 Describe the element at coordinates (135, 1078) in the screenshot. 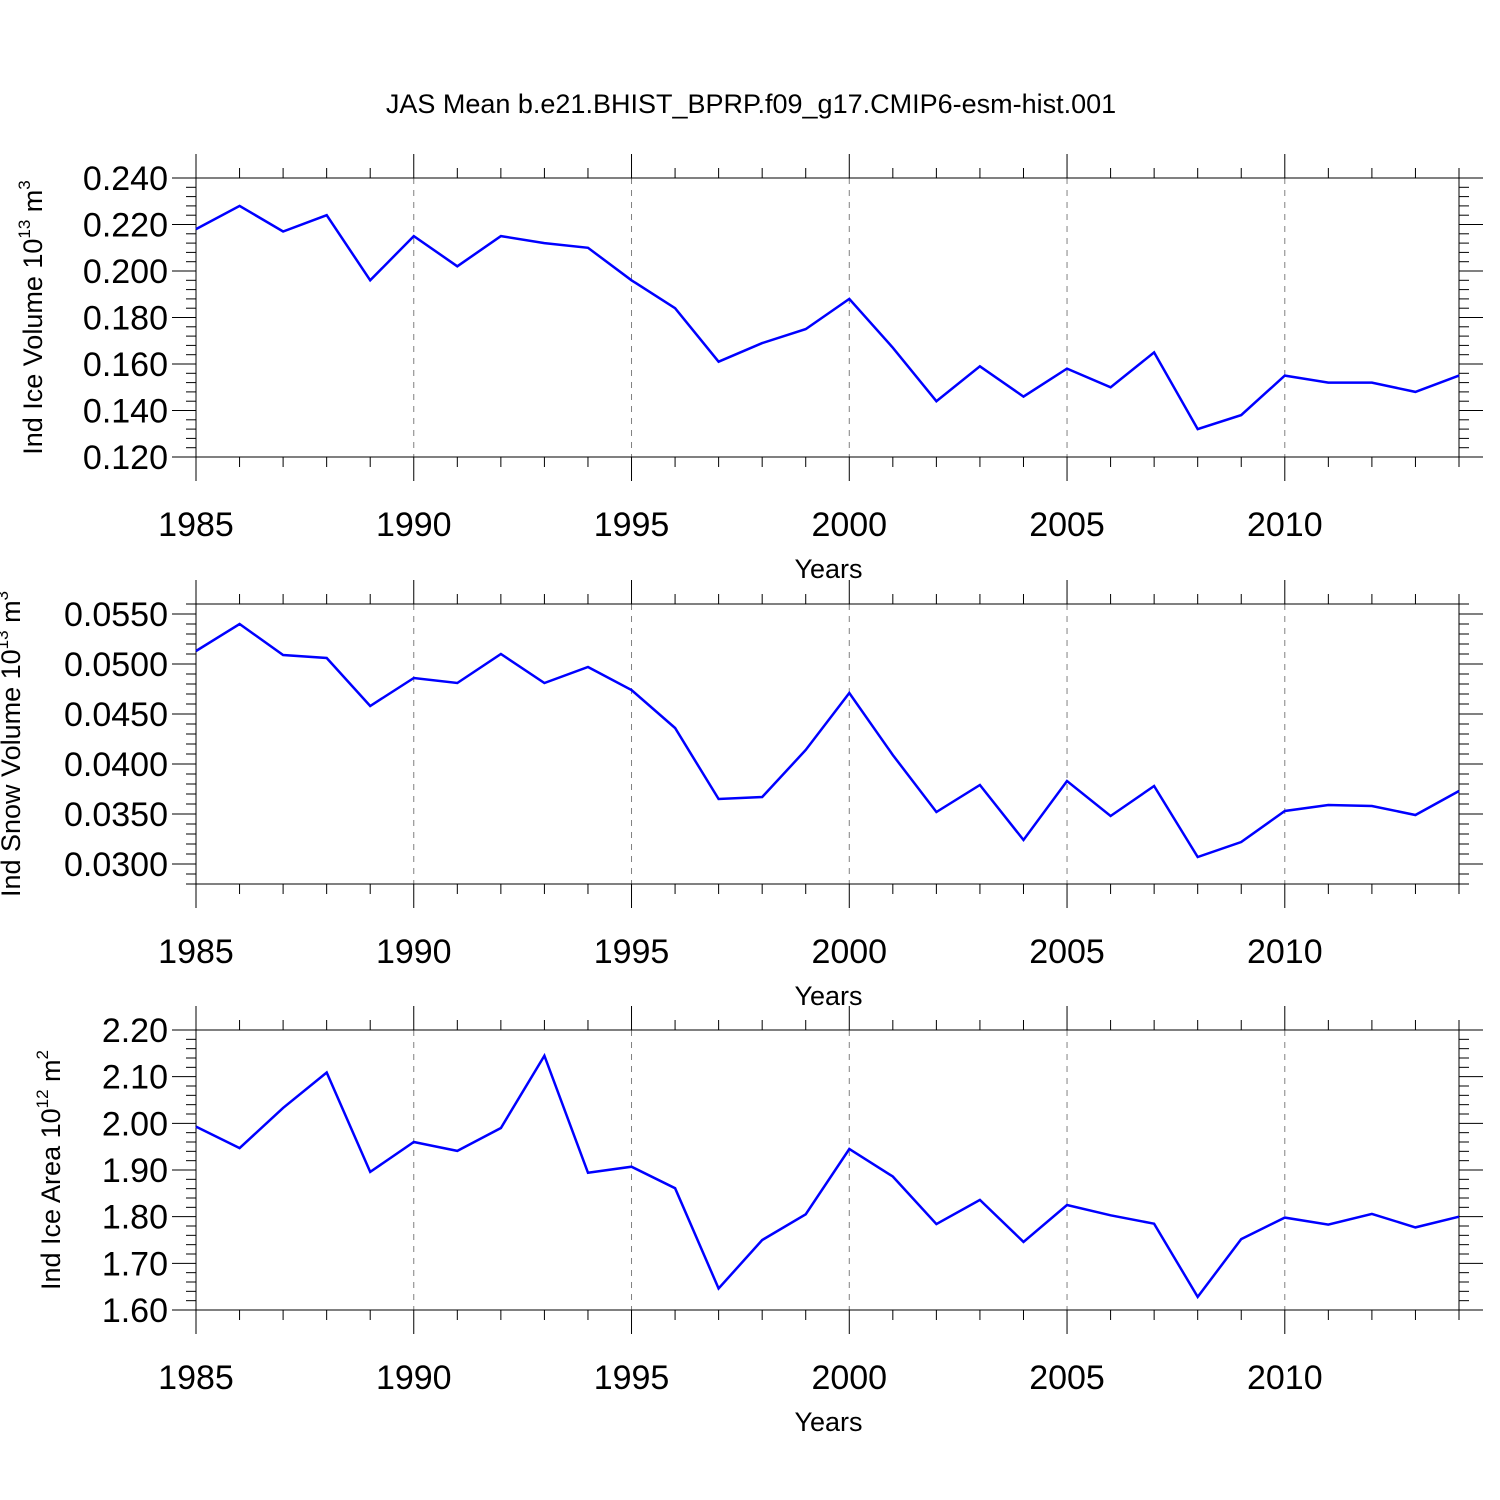

I see `y-tick-label: 2.10` at that location.